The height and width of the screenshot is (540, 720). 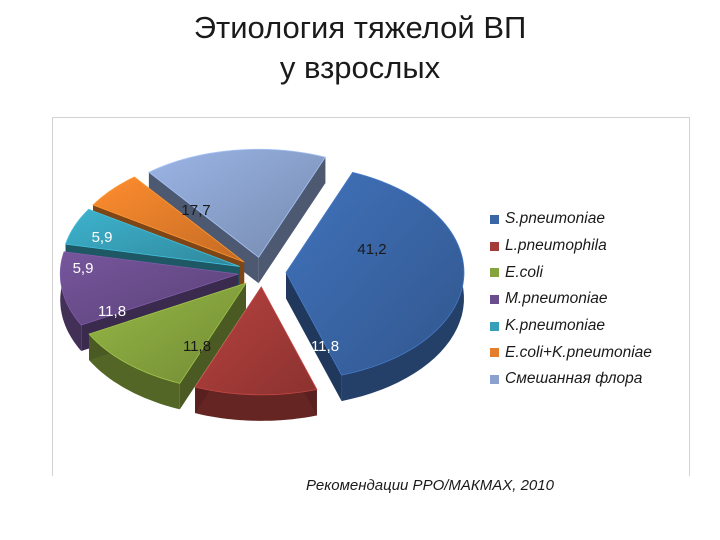 I want to click on data-label: 17,7, so click(x=195, y=210).